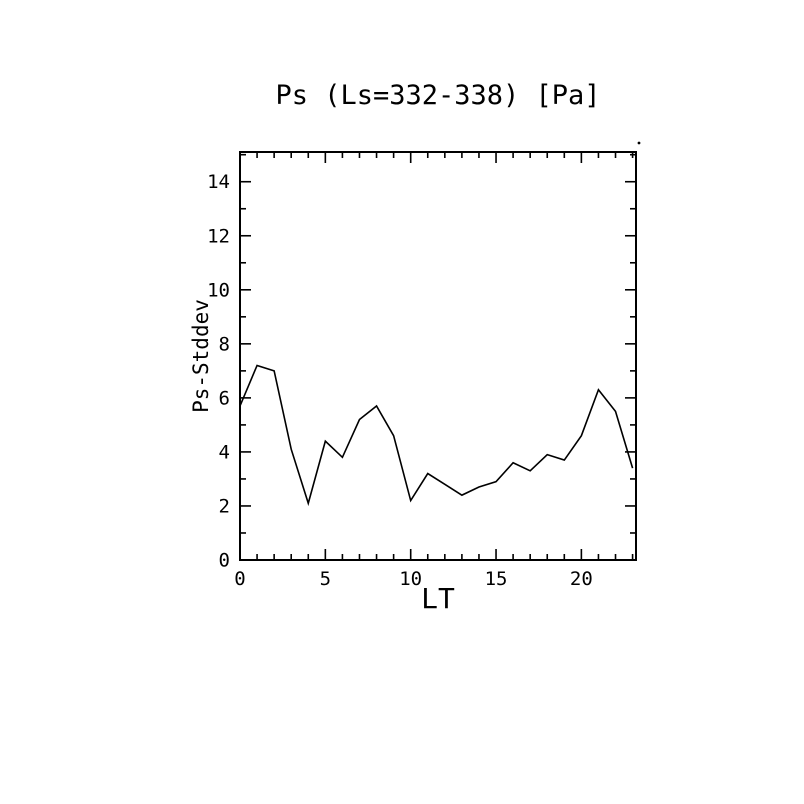  What do you see at coordinates (218, 236) in the screenshot?
I see `y-tick-label: 12` at bounding box center [218, 236].